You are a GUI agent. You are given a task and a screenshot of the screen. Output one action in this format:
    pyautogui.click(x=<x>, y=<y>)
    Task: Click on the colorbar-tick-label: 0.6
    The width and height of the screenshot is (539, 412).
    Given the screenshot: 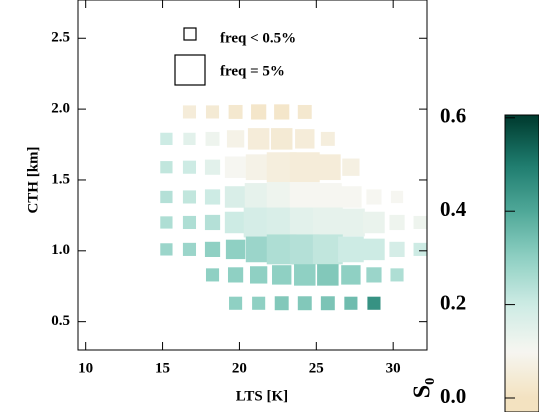 What is the action you would take?
    pyautogui.click(x=453, y=116)
    